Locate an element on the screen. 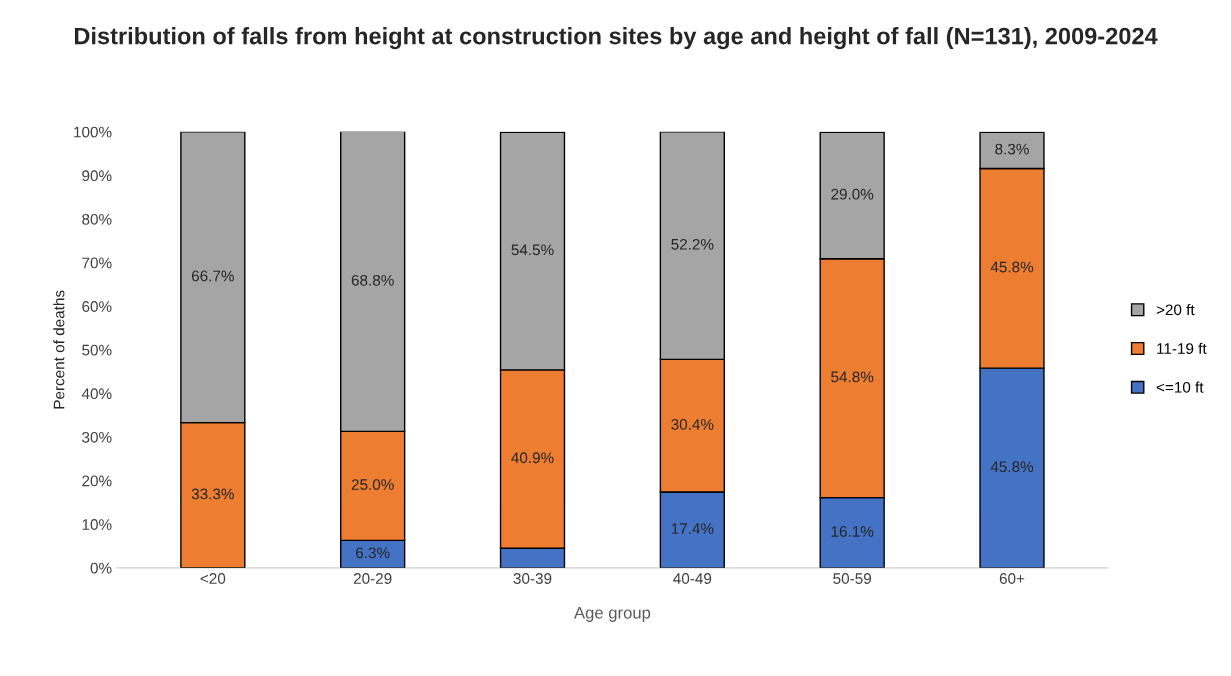 The image size is (1231, 676). y-tick-label: 40% is located at coordinates (96, 394).